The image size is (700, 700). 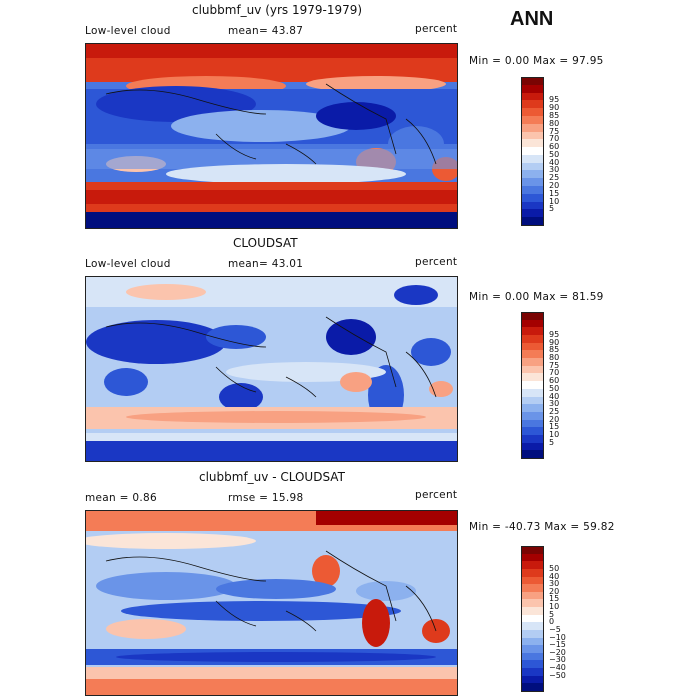 I want to click on season-label: ANN, so click(x=532, y=19).